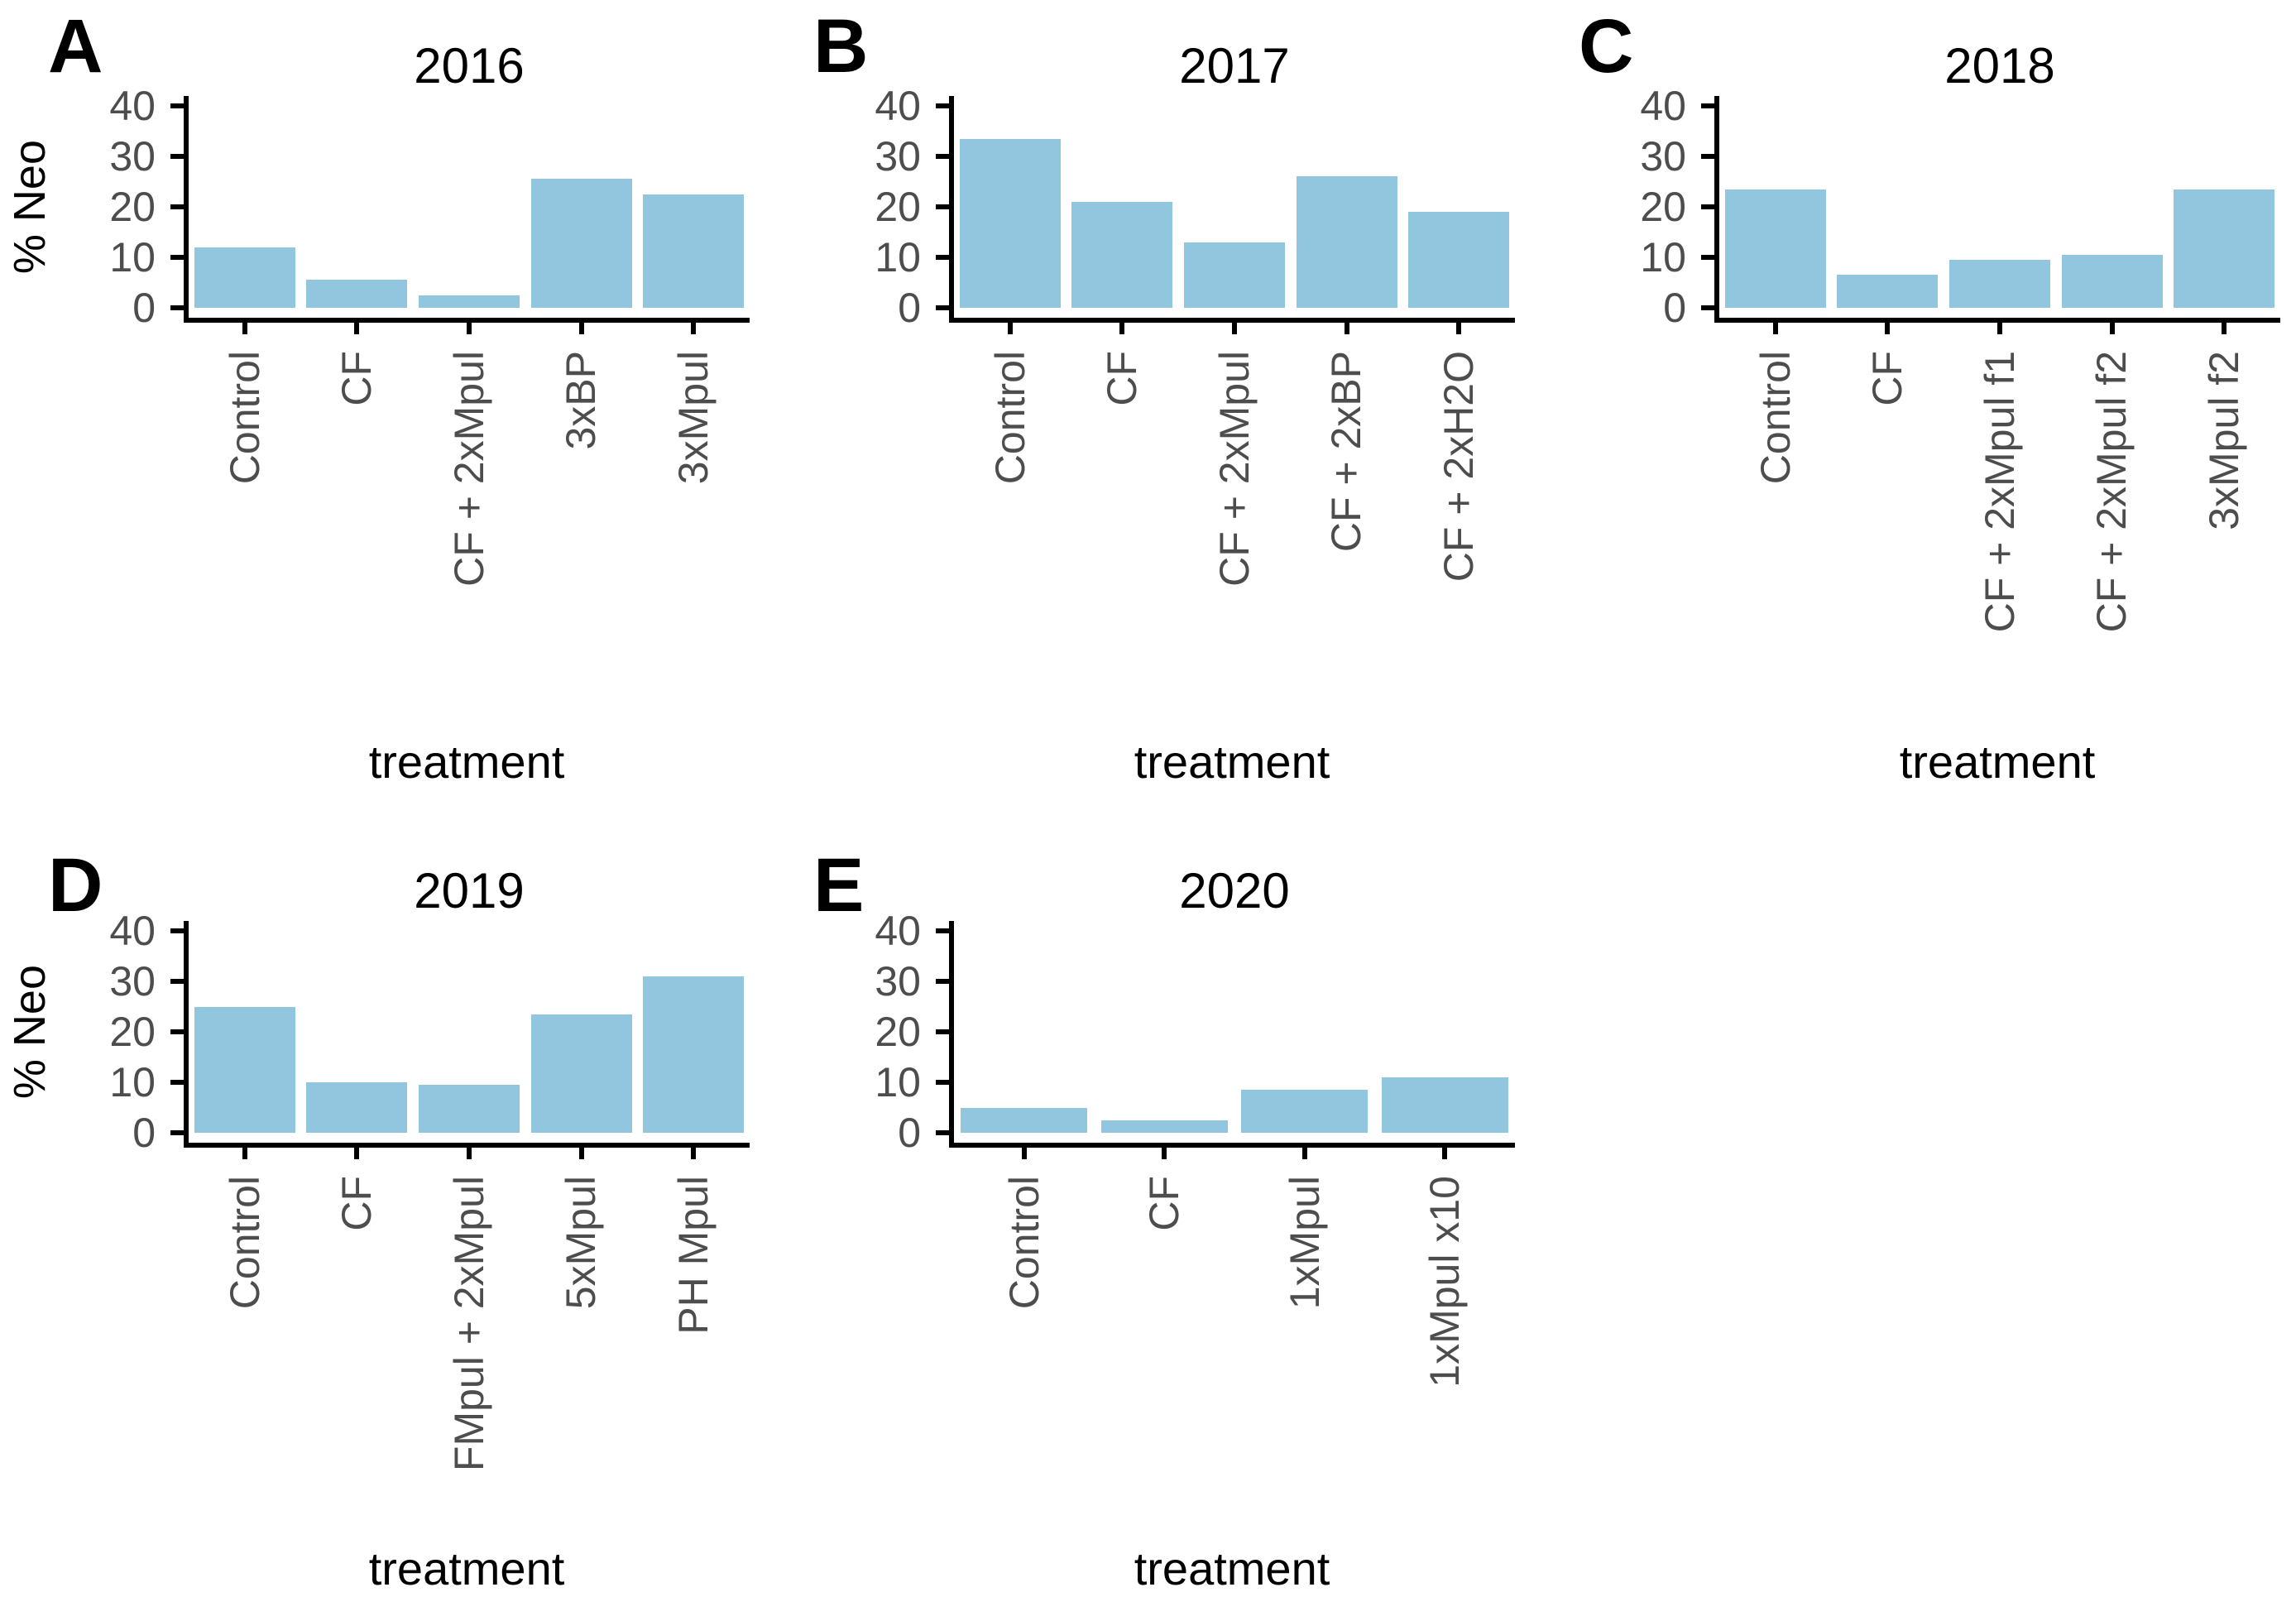 Image resolution: width=2296 pixels, height=1616 pixels. I want to click on panel-label-b: B, so click(841, 46).